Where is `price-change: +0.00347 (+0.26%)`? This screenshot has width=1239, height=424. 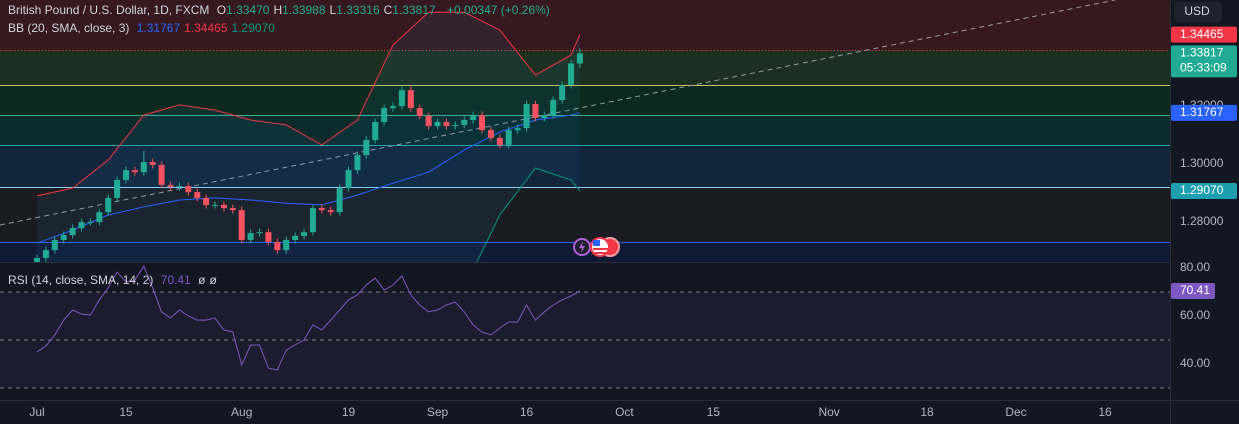
price-change: +0.00347 (+0.26%) is located at coordinates (498, 10).